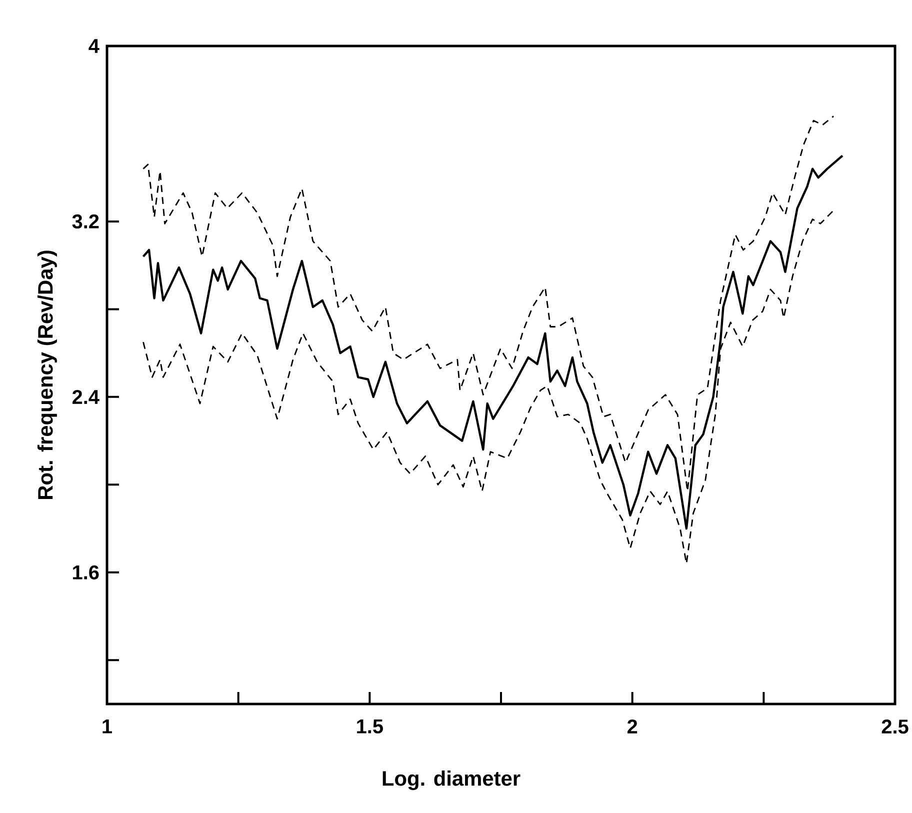  Describe the element at coordinates (47, 374) in the screenshot. I see `y-axis-title: Rot. frequency (Rev/Day)` at that location.